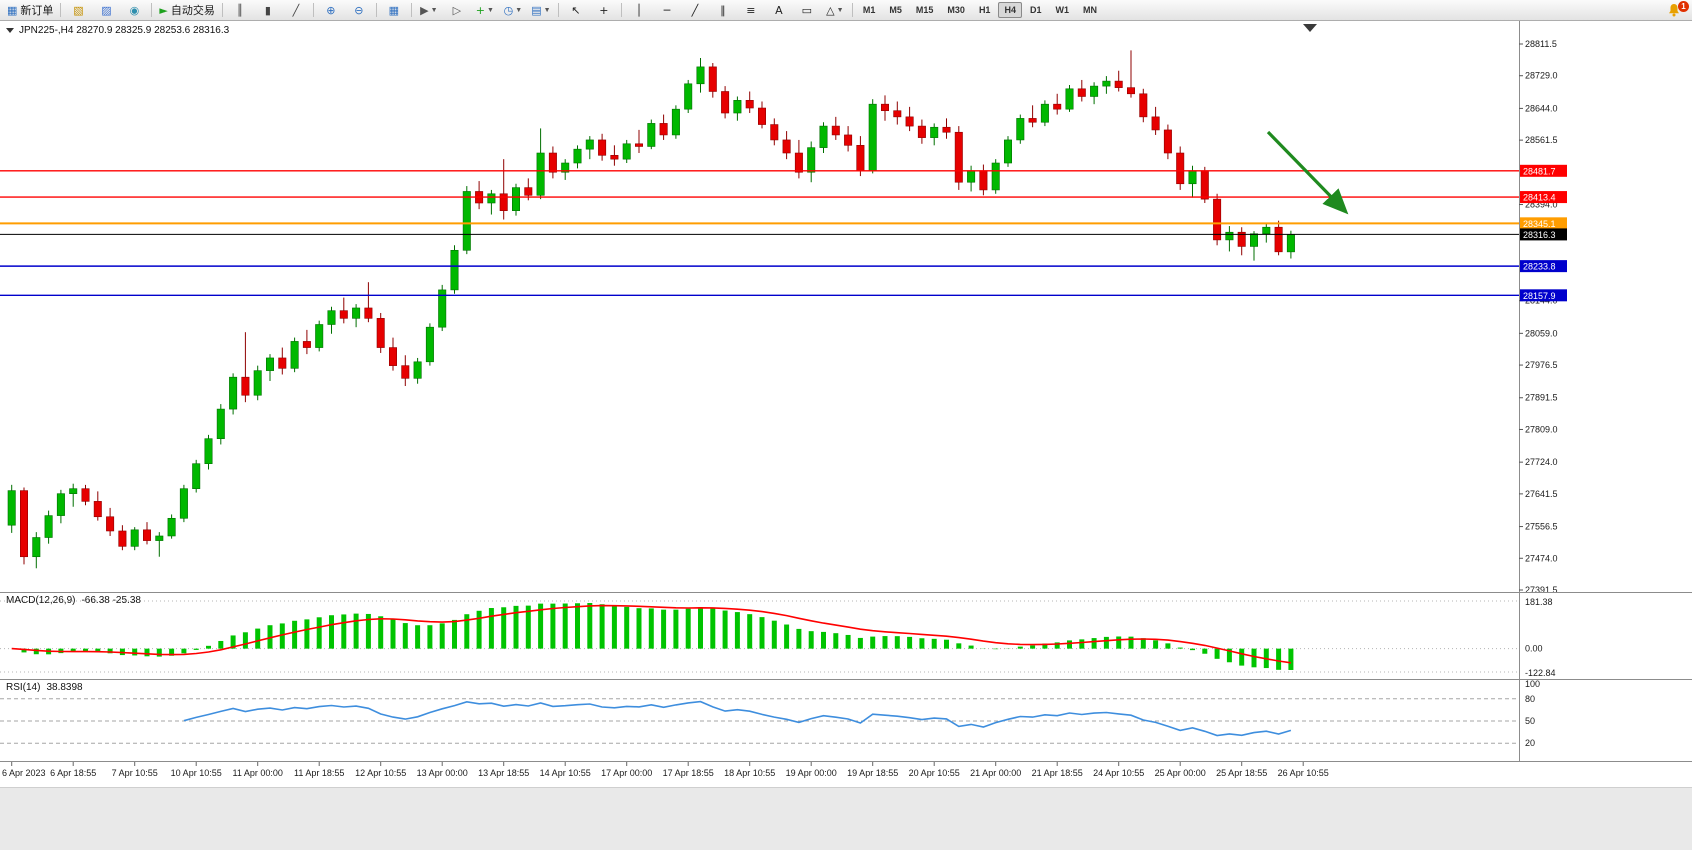  I want to click on timeframe-m30-button: M30, so click(956, 10).